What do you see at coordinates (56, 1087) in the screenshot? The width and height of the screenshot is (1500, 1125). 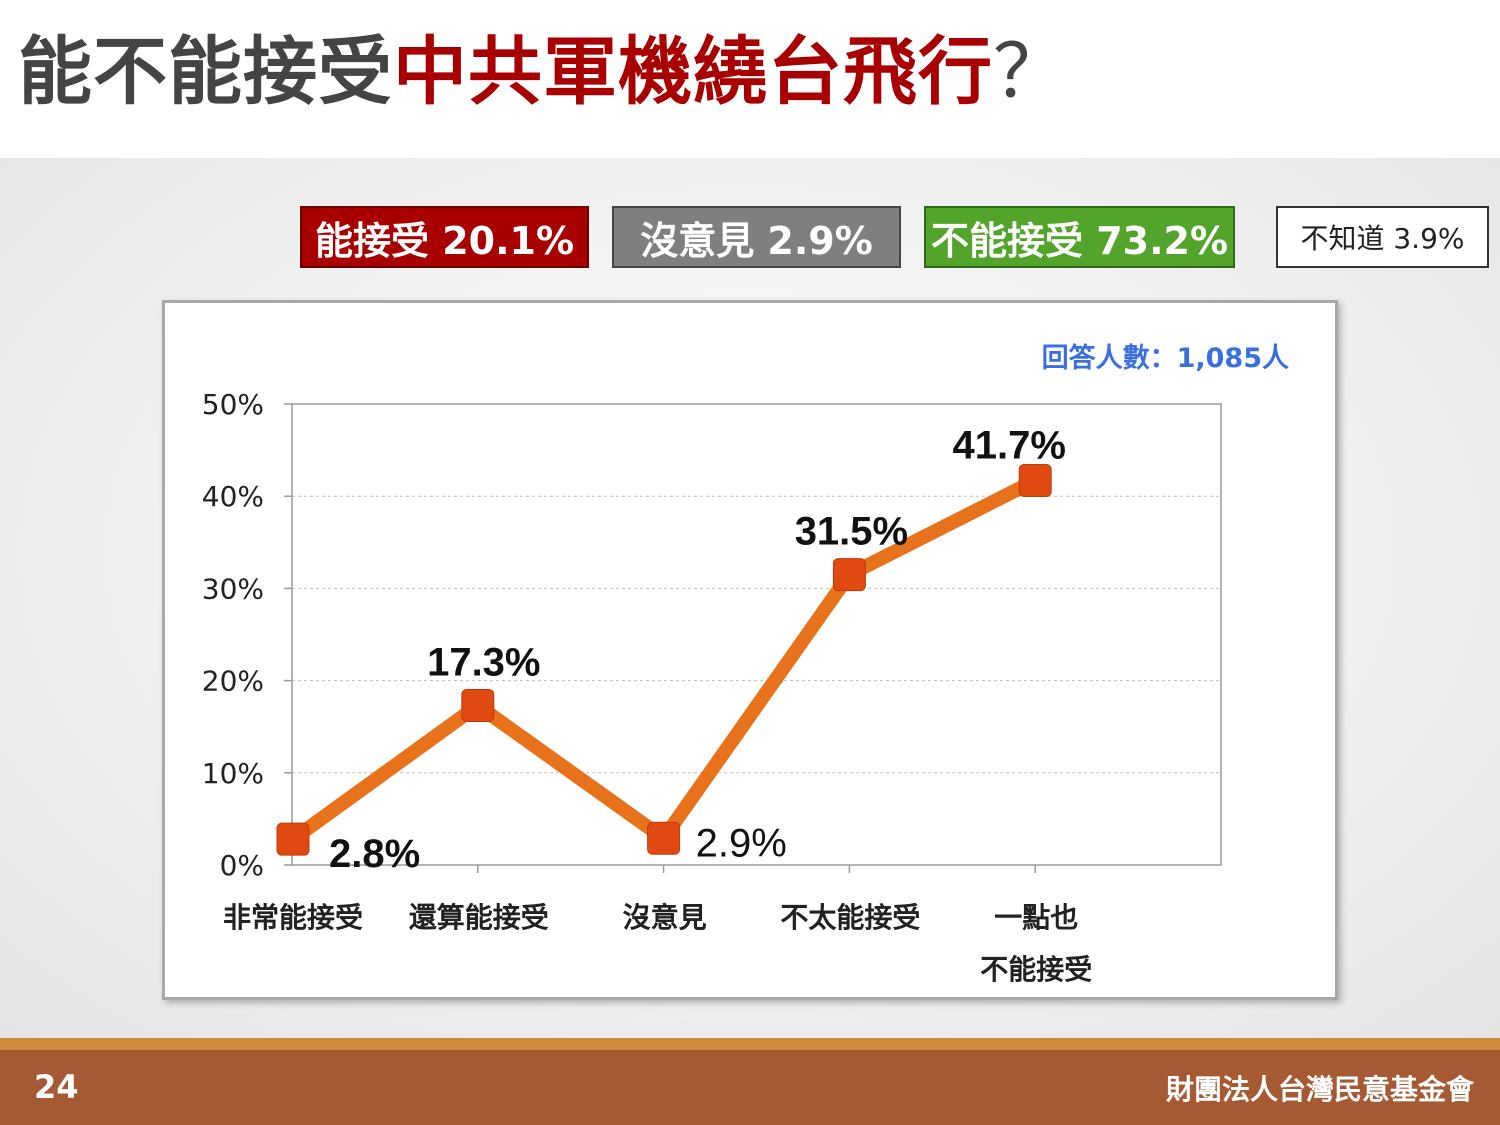 I see `page-number: 24` at bounding box center [56, 1087].